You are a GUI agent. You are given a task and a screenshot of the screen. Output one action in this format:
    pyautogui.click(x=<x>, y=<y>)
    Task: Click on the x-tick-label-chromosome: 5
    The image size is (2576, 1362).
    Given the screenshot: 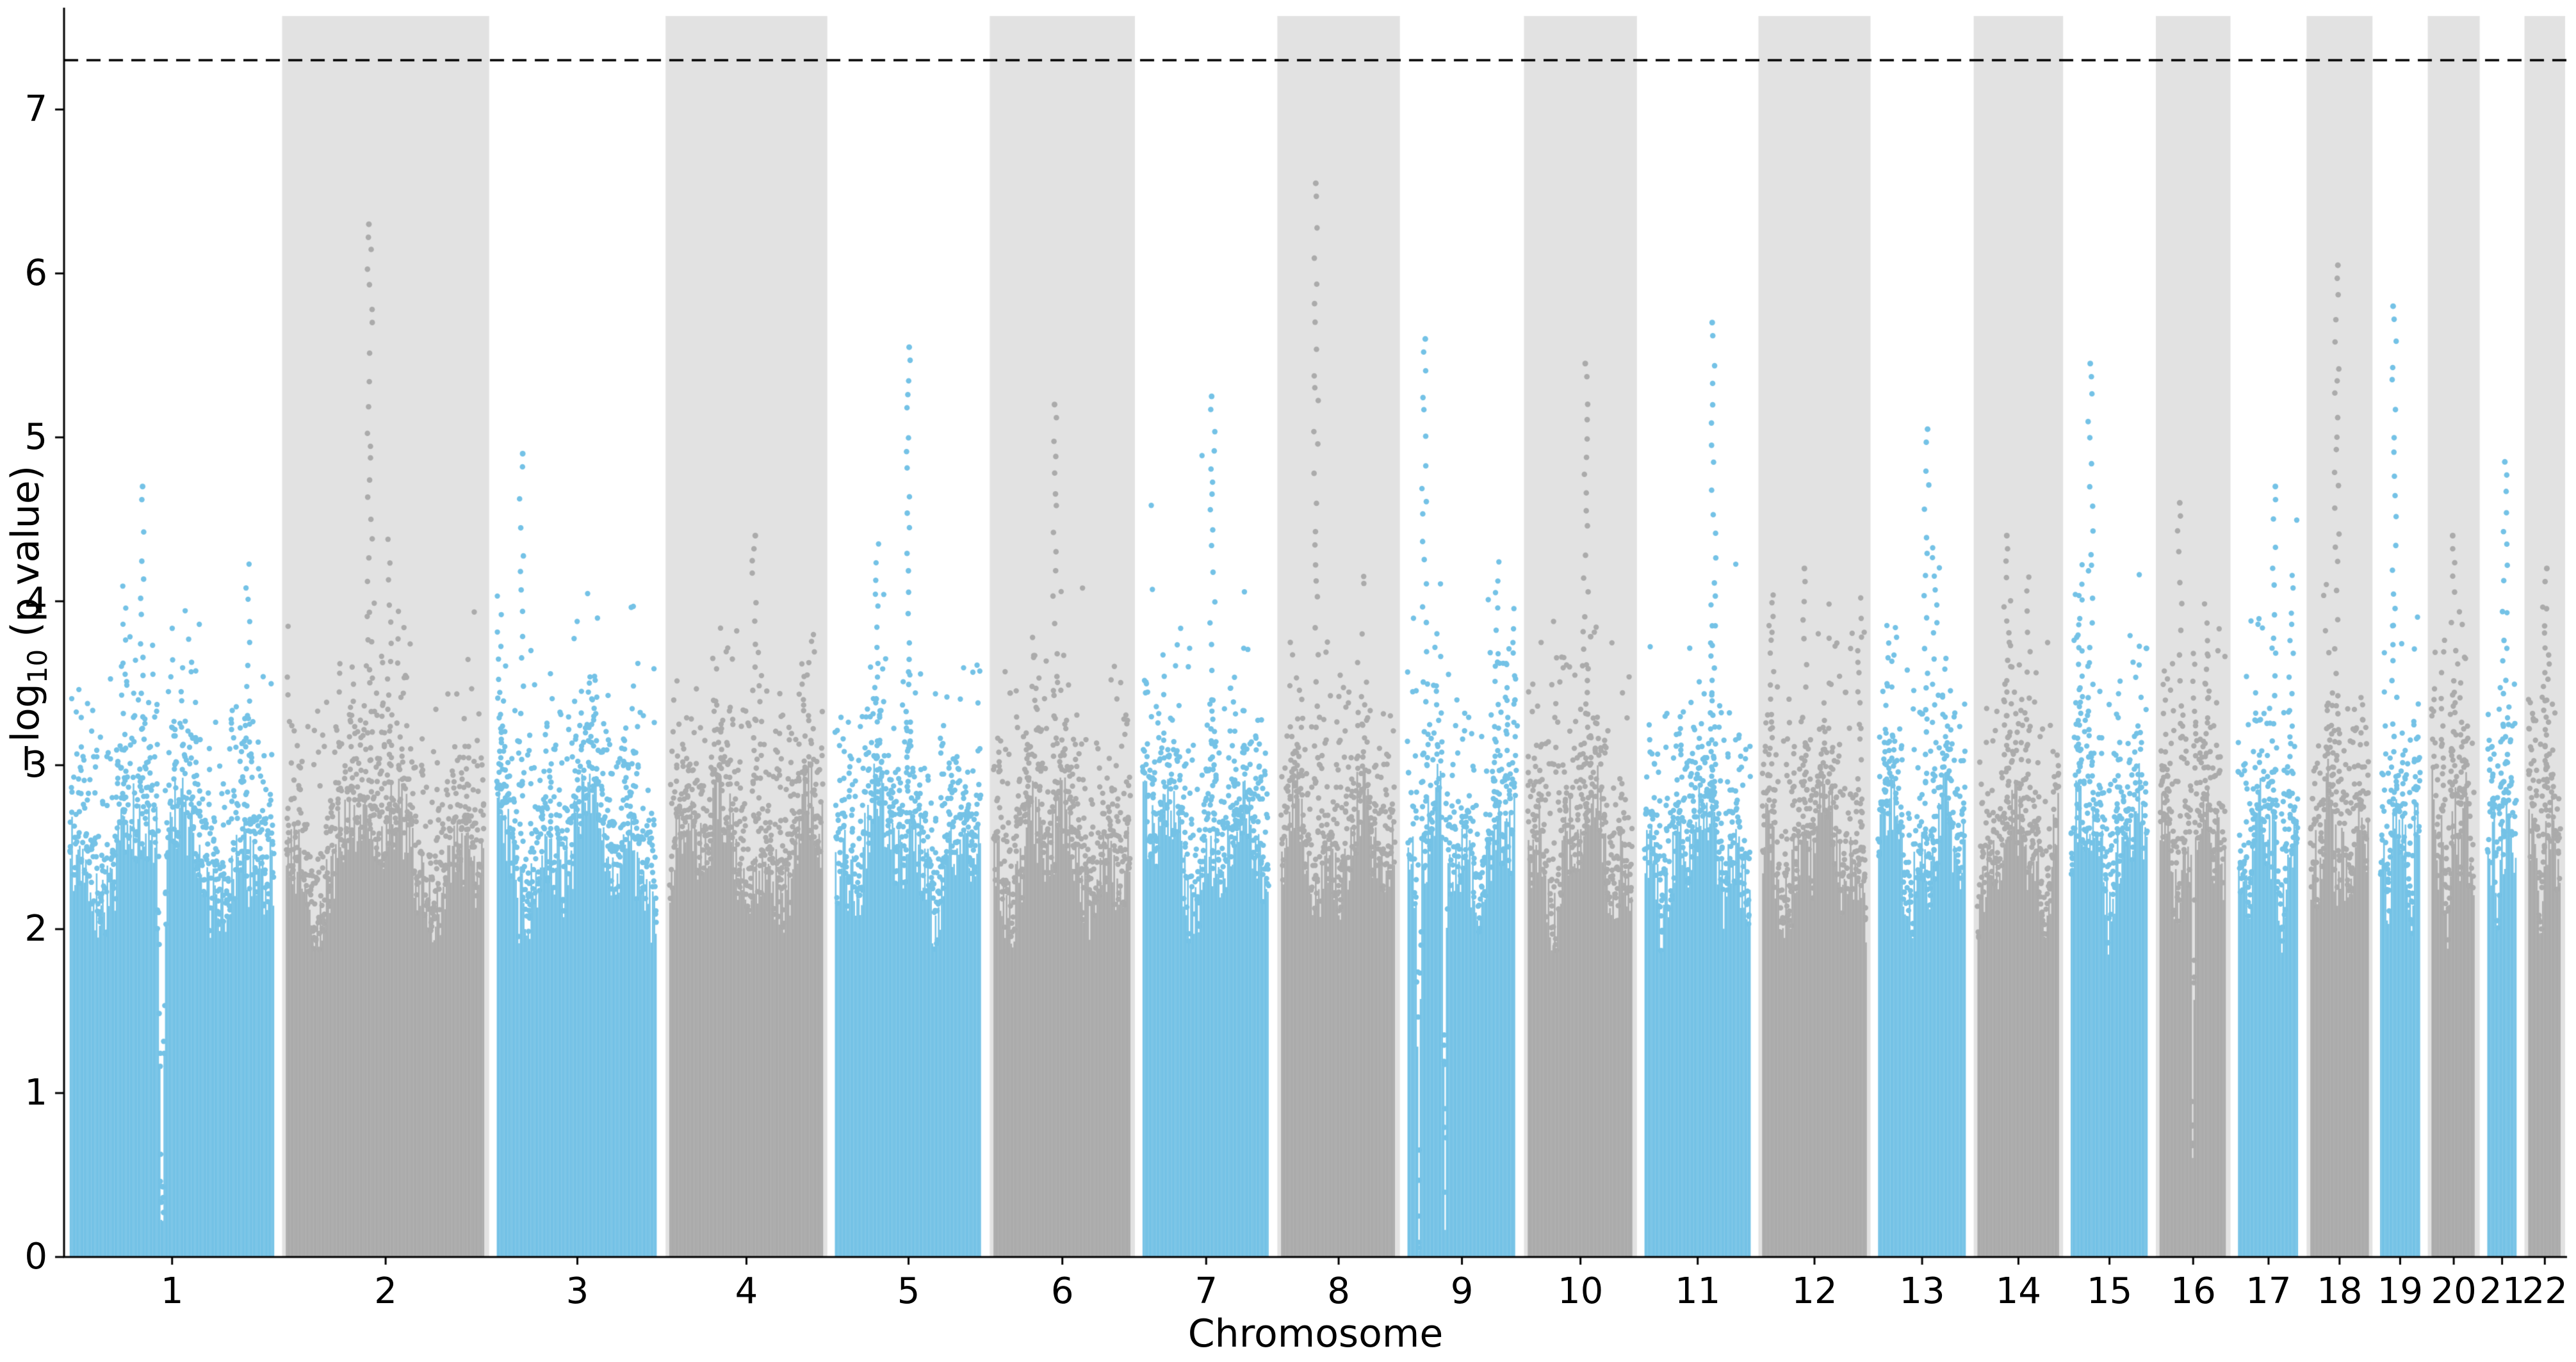 What is the action you would take?
    pyautogui.click(x=908, y=1291)
    